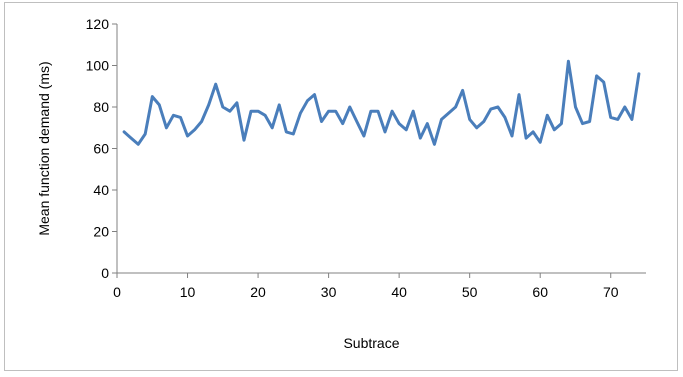 Image resolution: width=683 pixels, height=377 pixels. Describe the element at coordinates (611, 292) in the screenshot. I see `x-tick-label: 70` at that location.